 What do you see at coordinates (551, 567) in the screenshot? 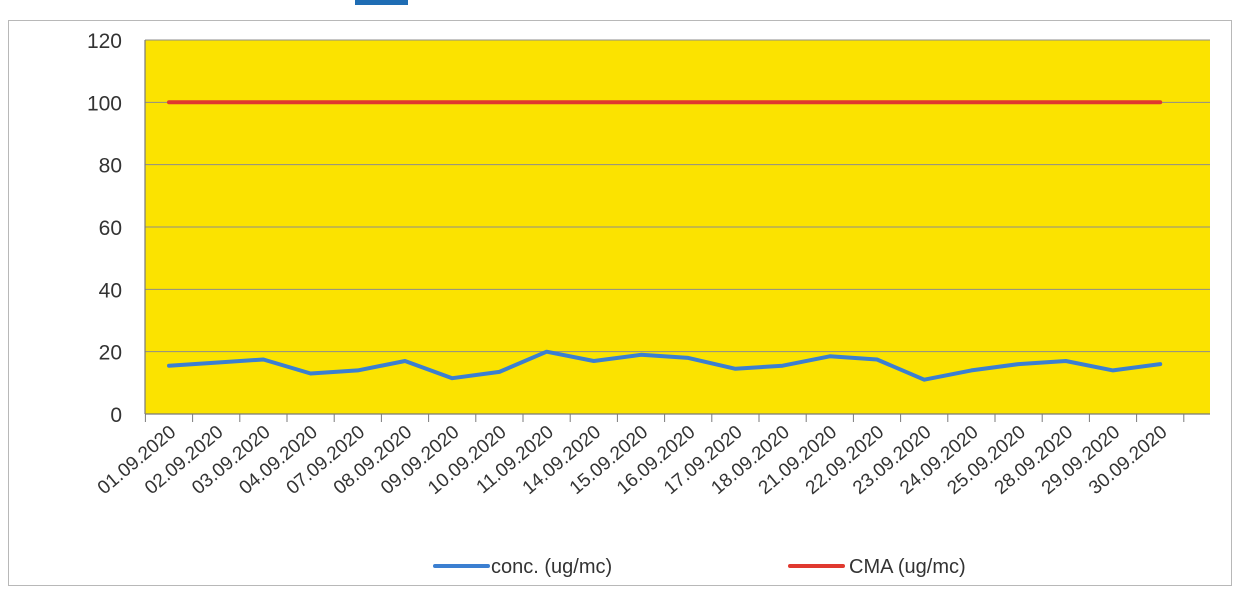
I see `legend-label: conc. (ug/mc)` at bounding box center [551, 567].